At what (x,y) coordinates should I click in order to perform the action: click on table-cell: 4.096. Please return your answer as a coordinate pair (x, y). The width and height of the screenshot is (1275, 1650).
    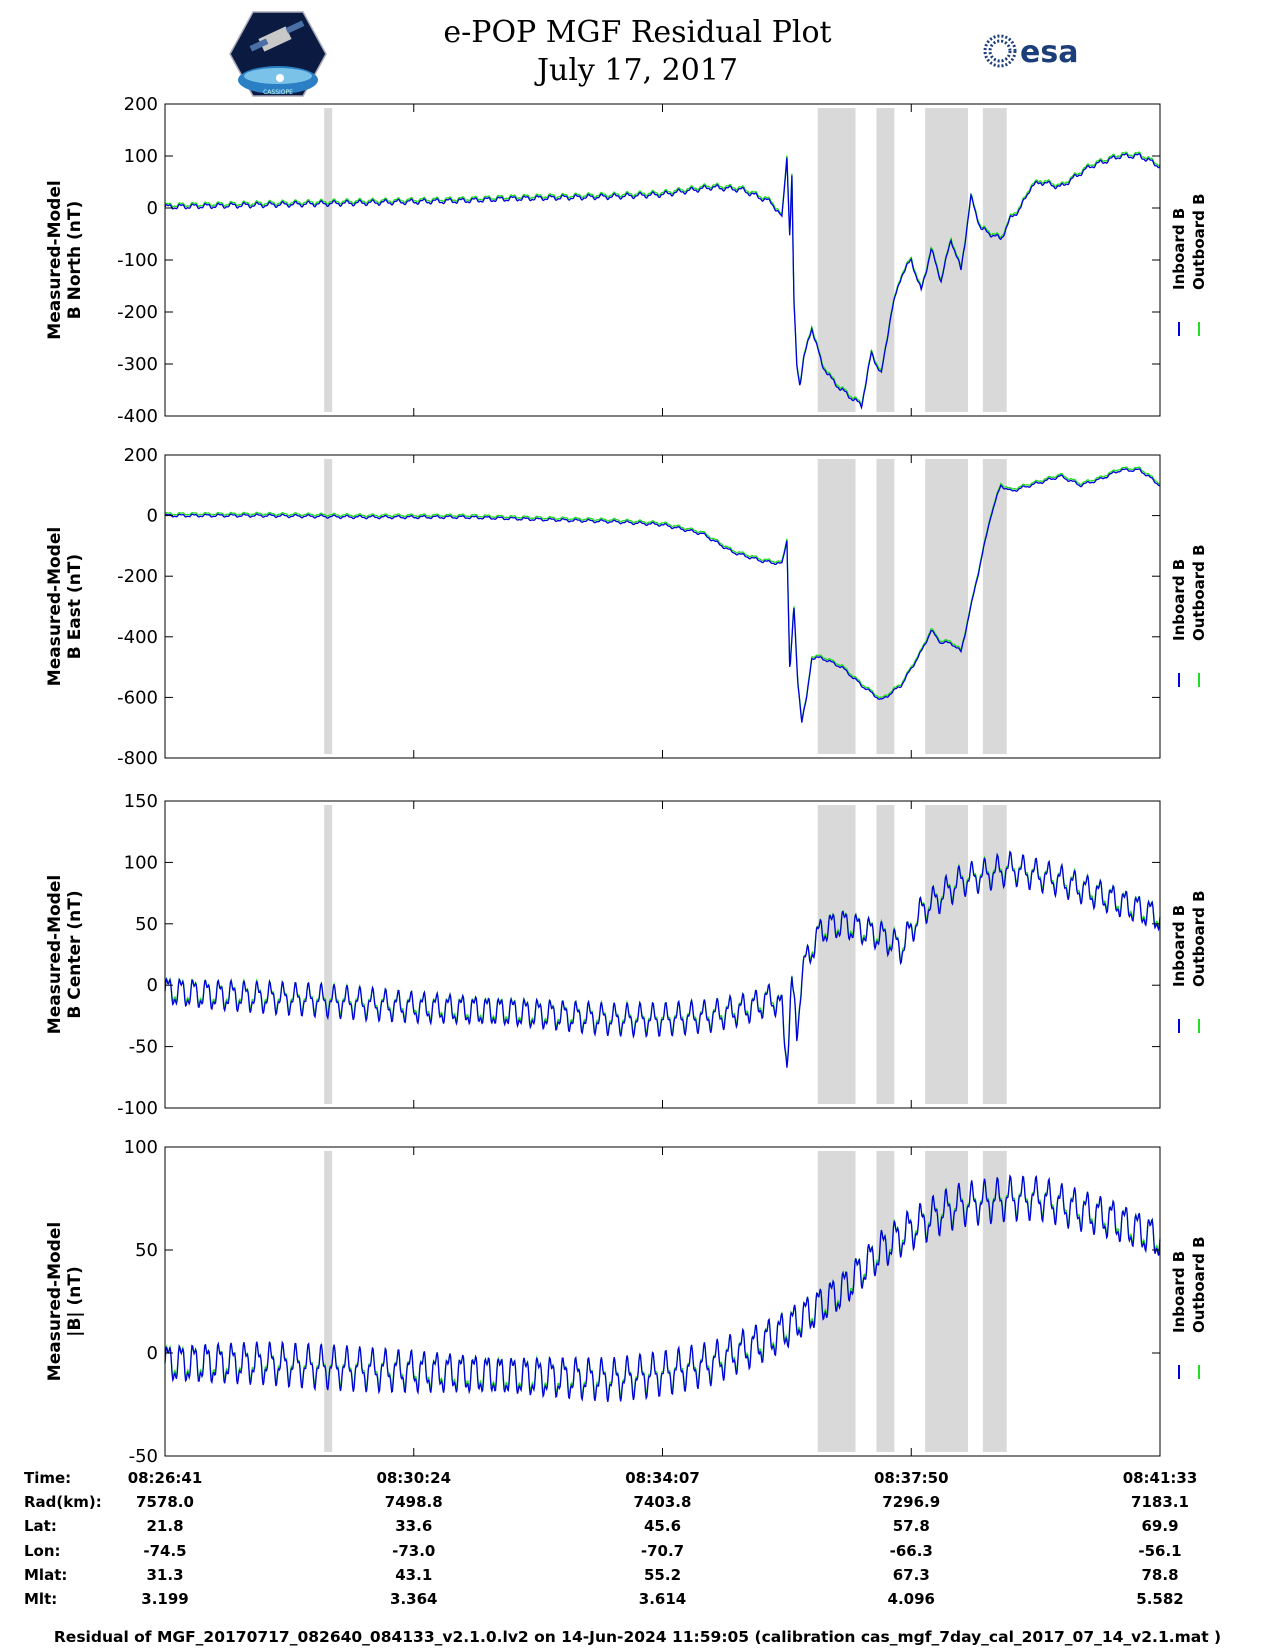
    Looking at the image, I should click on (911, 1599).